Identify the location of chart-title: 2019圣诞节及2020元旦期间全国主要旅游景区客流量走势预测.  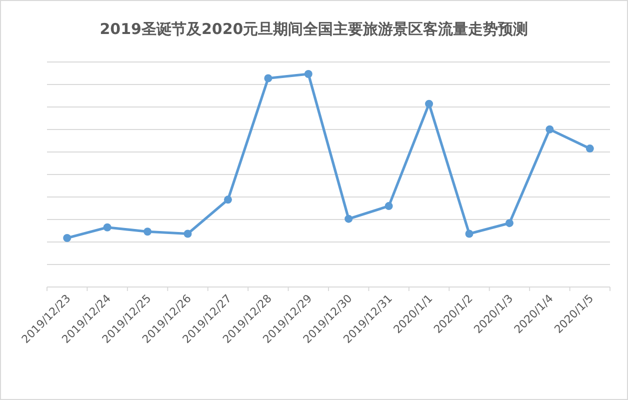
(314, 29).